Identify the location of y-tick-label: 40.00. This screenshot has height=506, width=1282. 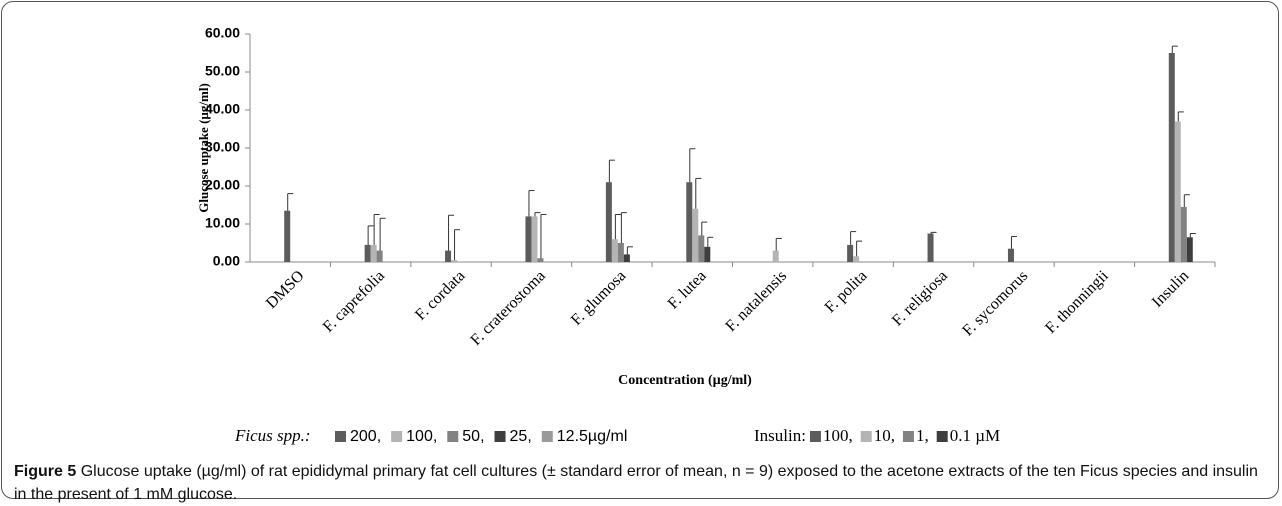
(222, 109).